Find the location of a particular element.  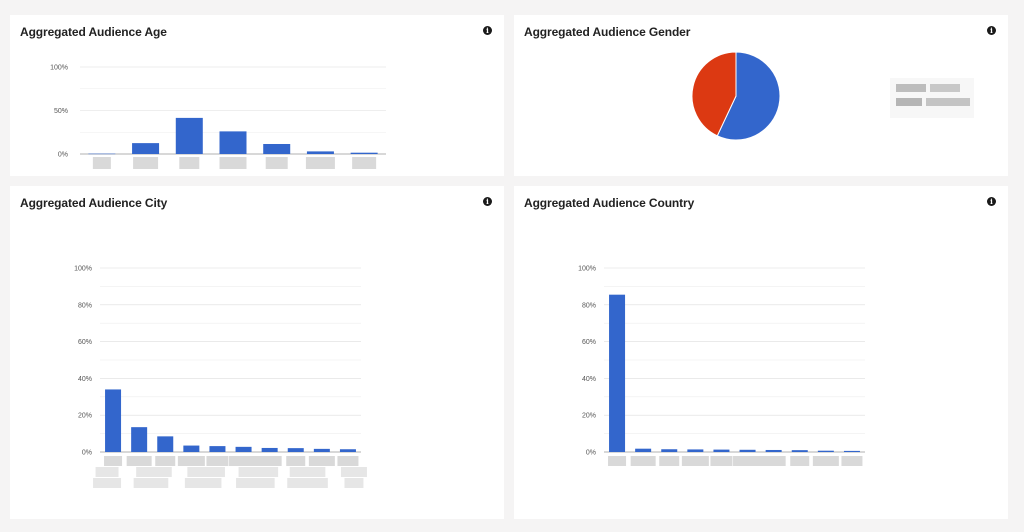

card-title: Aggregated Audience City is located at coordinates (94, 203).